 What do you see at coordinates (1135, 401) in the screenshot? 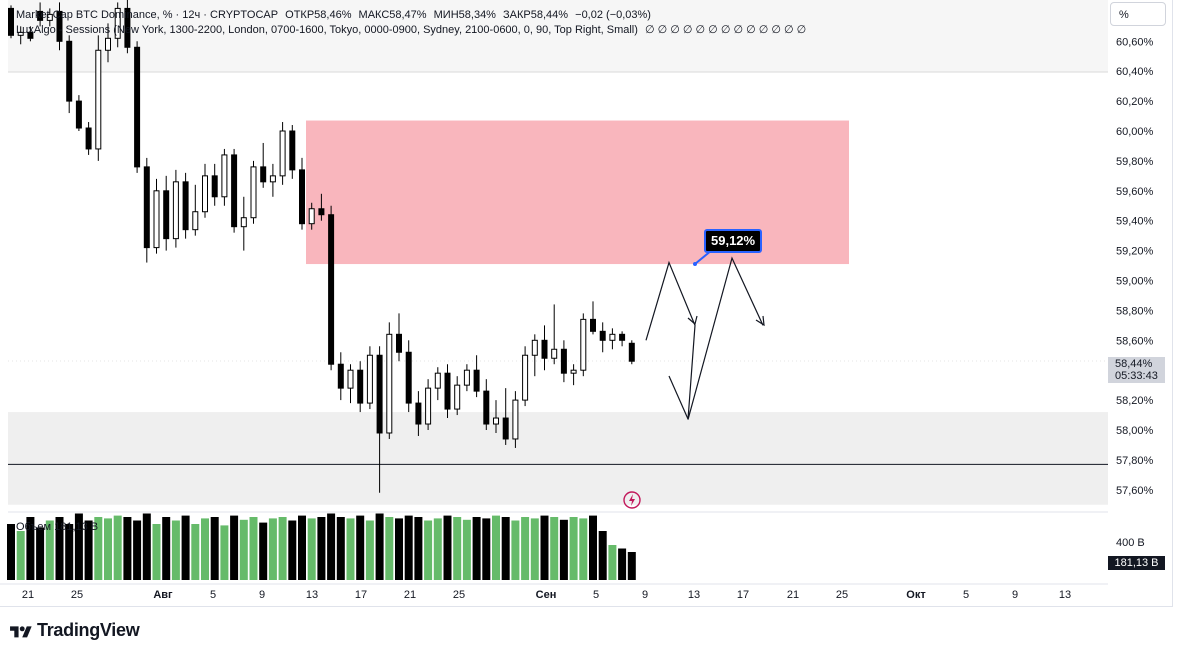
I see `price-tick-label: 58,20%` at bounding box center [1135, 401].